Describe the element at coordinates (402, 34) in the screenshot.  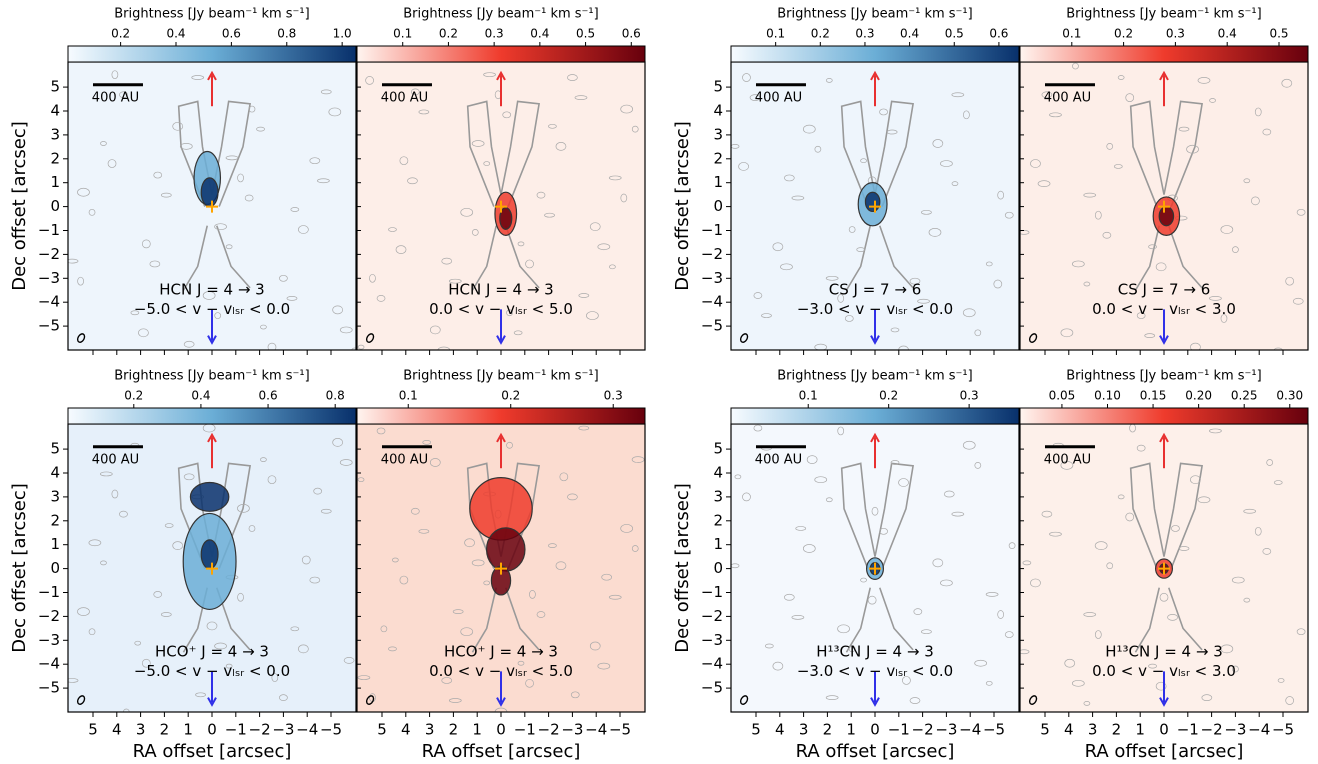
I see `colorbar-tick-label: 0.1` at that location.